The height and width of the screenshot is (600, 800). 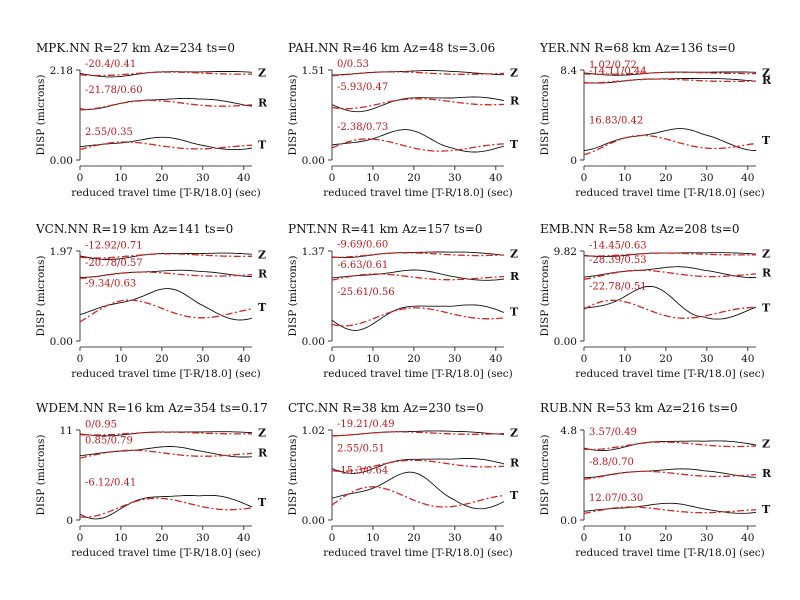 What do you see at coordinates (639, 408) in the screenshot?
I see `panel-title: RUB.NN R=53 km Az=216 ts=0` at bounding box center [639, 408].